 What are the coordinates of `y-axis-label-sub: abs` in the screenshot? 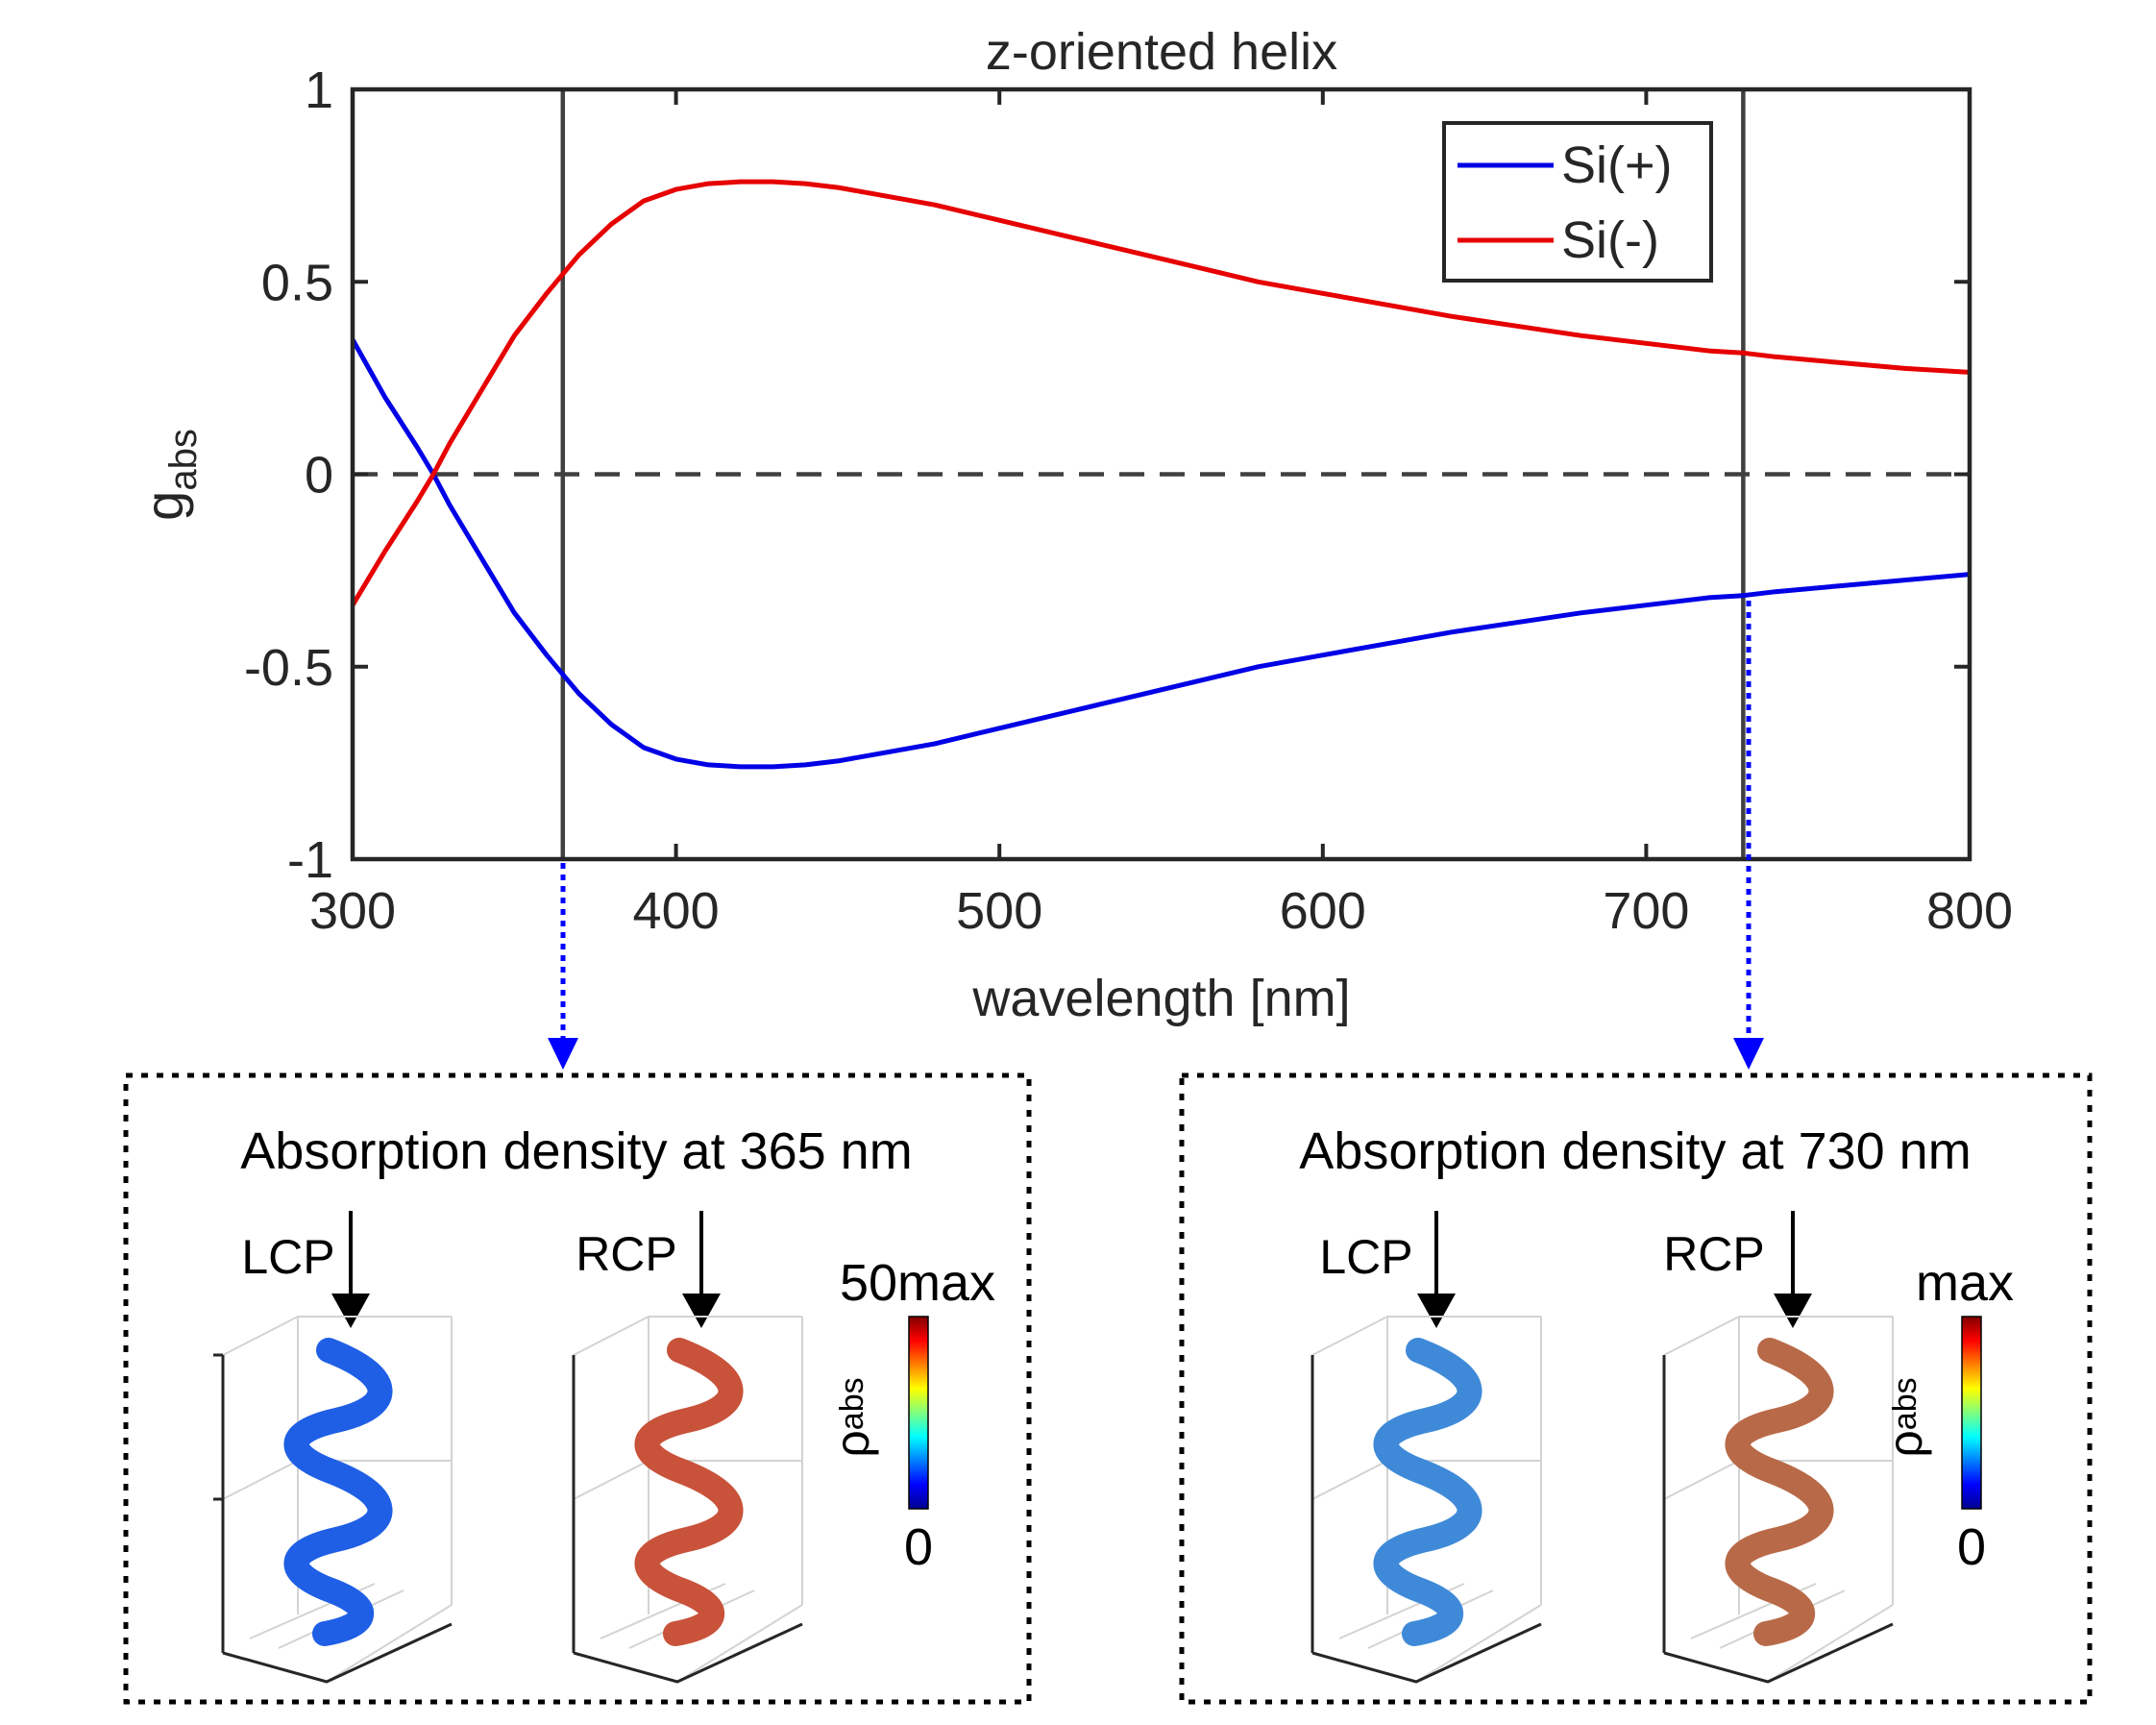 It's located at (183, 460).